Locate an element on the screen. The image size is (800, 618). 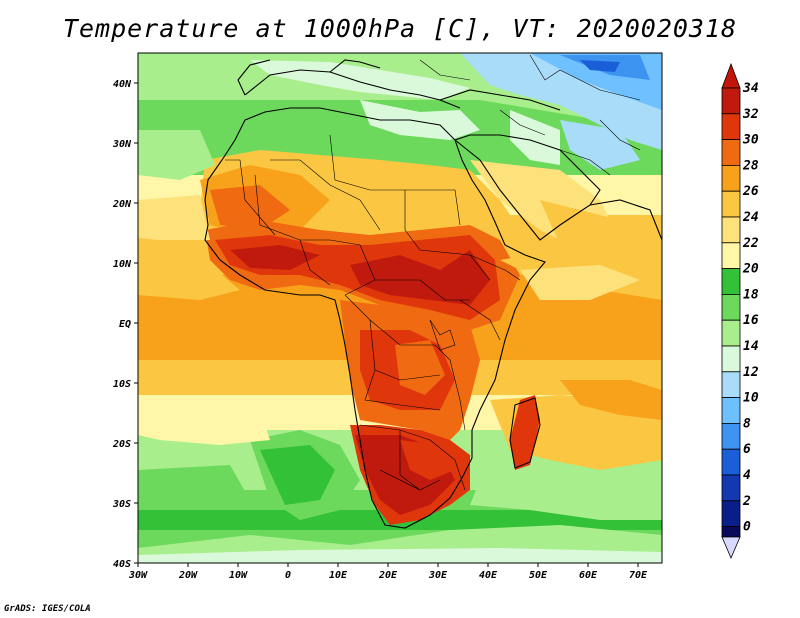
lon-label: 20W is located at coordinates (188, 575).